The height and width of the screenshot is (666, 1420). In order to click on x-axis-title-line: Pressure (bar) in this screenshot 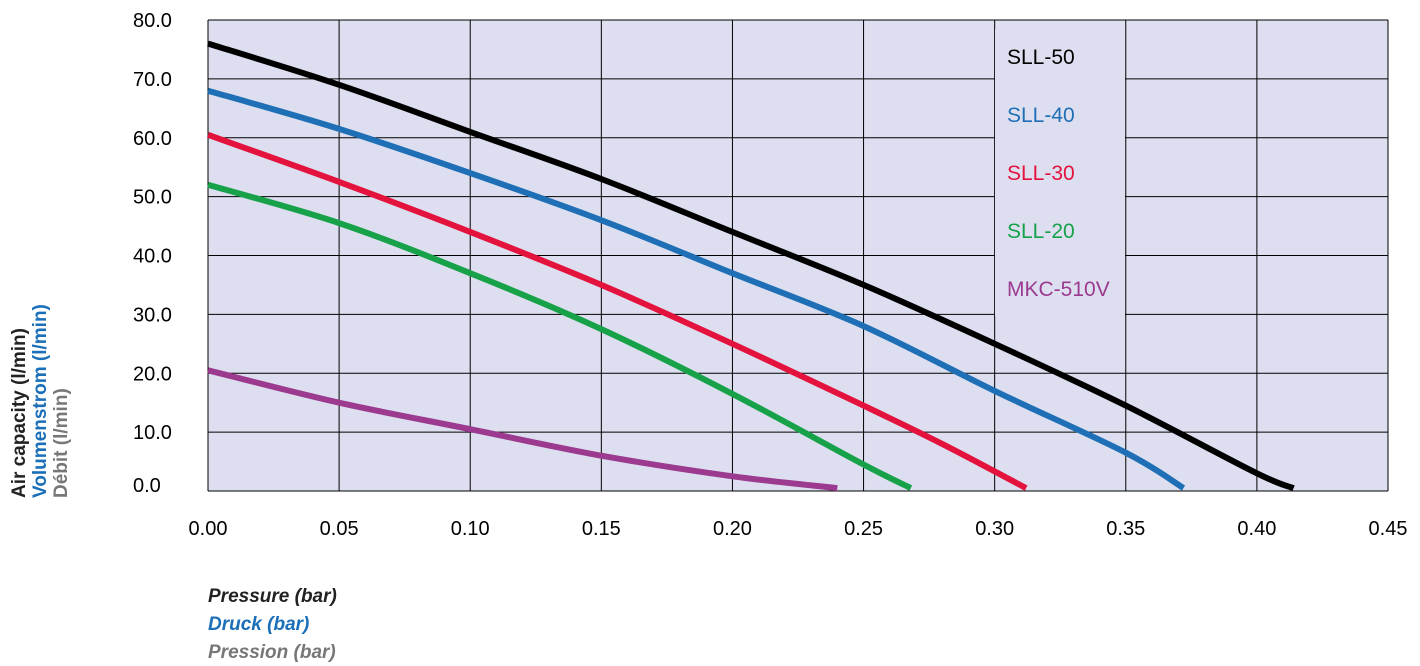, I will do `click(272, 596)`.